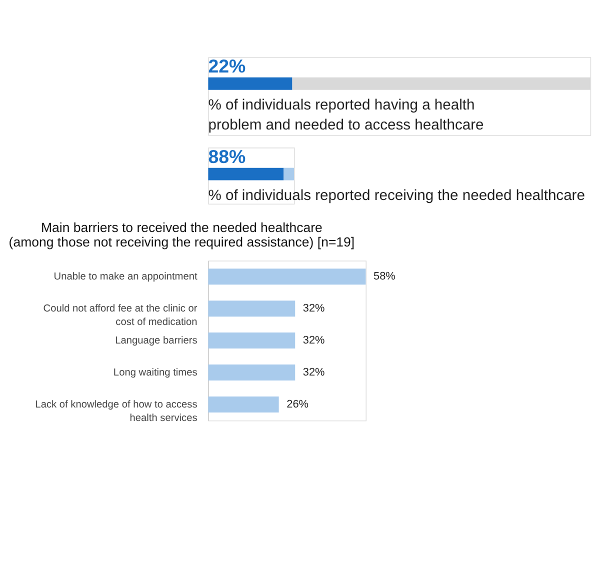 The image size is (595, 588). What do you see at coordinates (346, 115) in the screenshot?
I see `text: % of individuals reported having a health problem and needed to access healthcare` at bounding box center [346, 115].